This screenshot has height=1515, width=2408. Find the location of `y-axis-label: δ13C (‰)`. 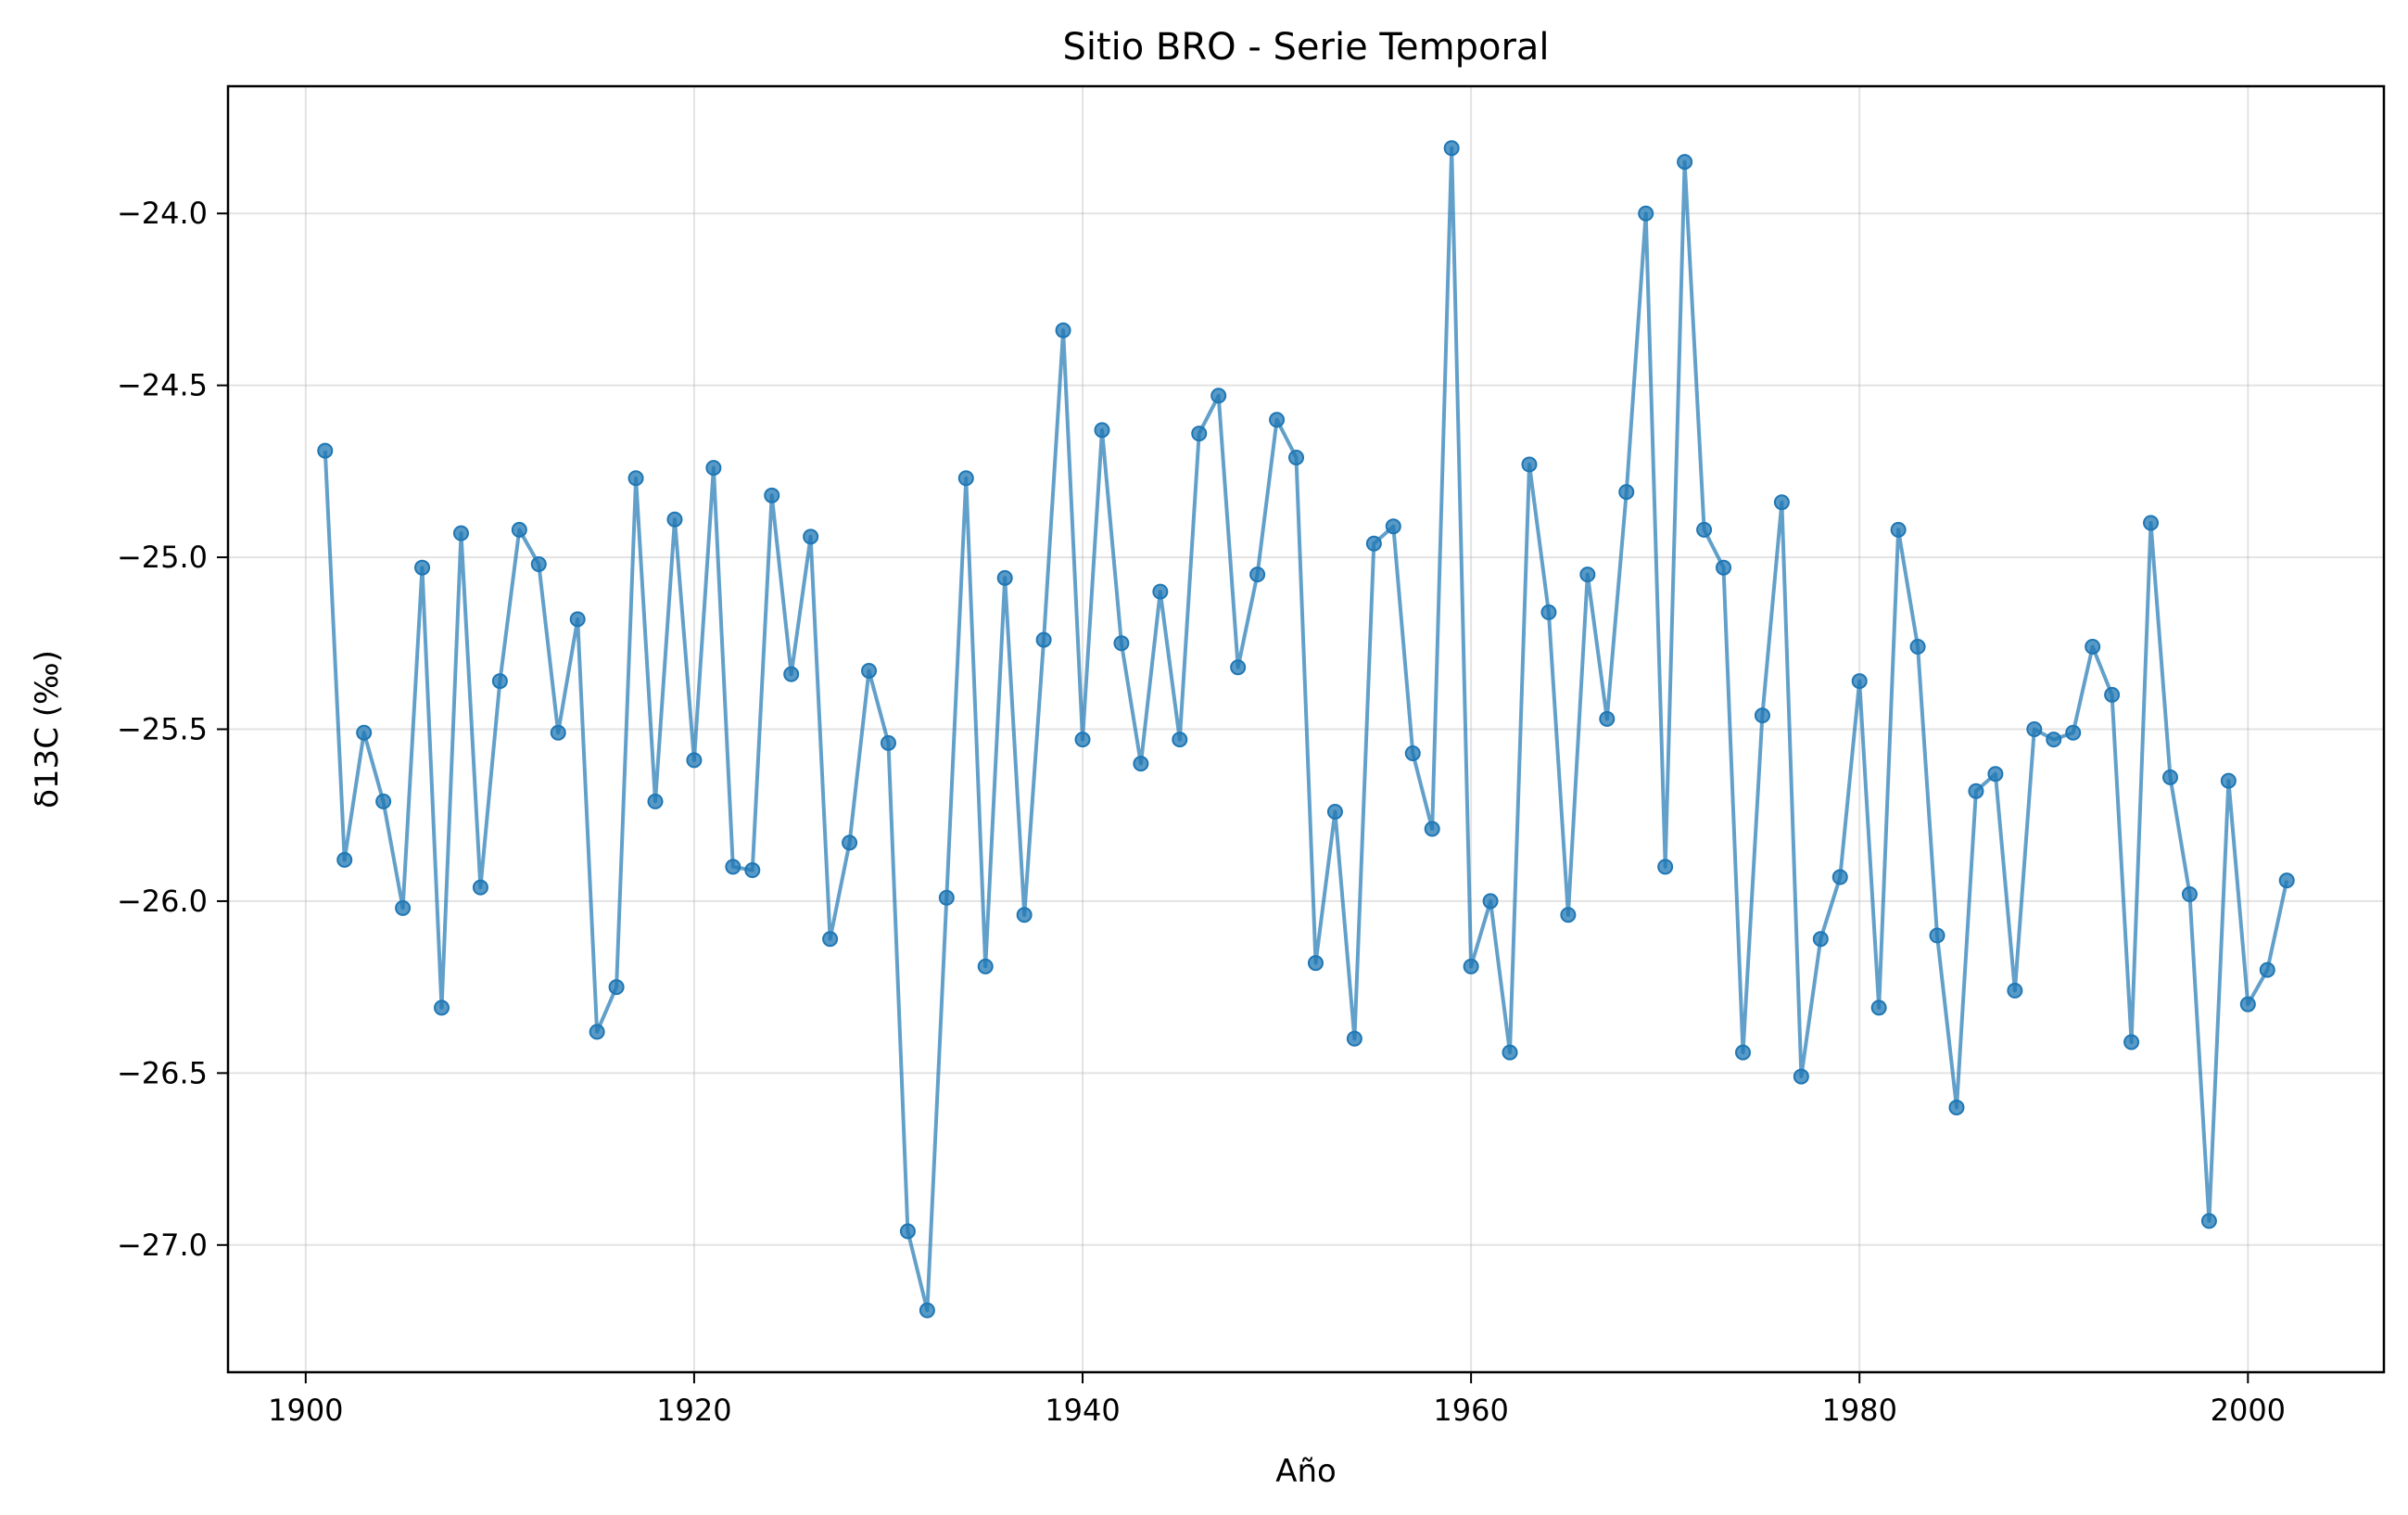

y-axis-label: δ13C (‰) is located at coordinates (47, 729).